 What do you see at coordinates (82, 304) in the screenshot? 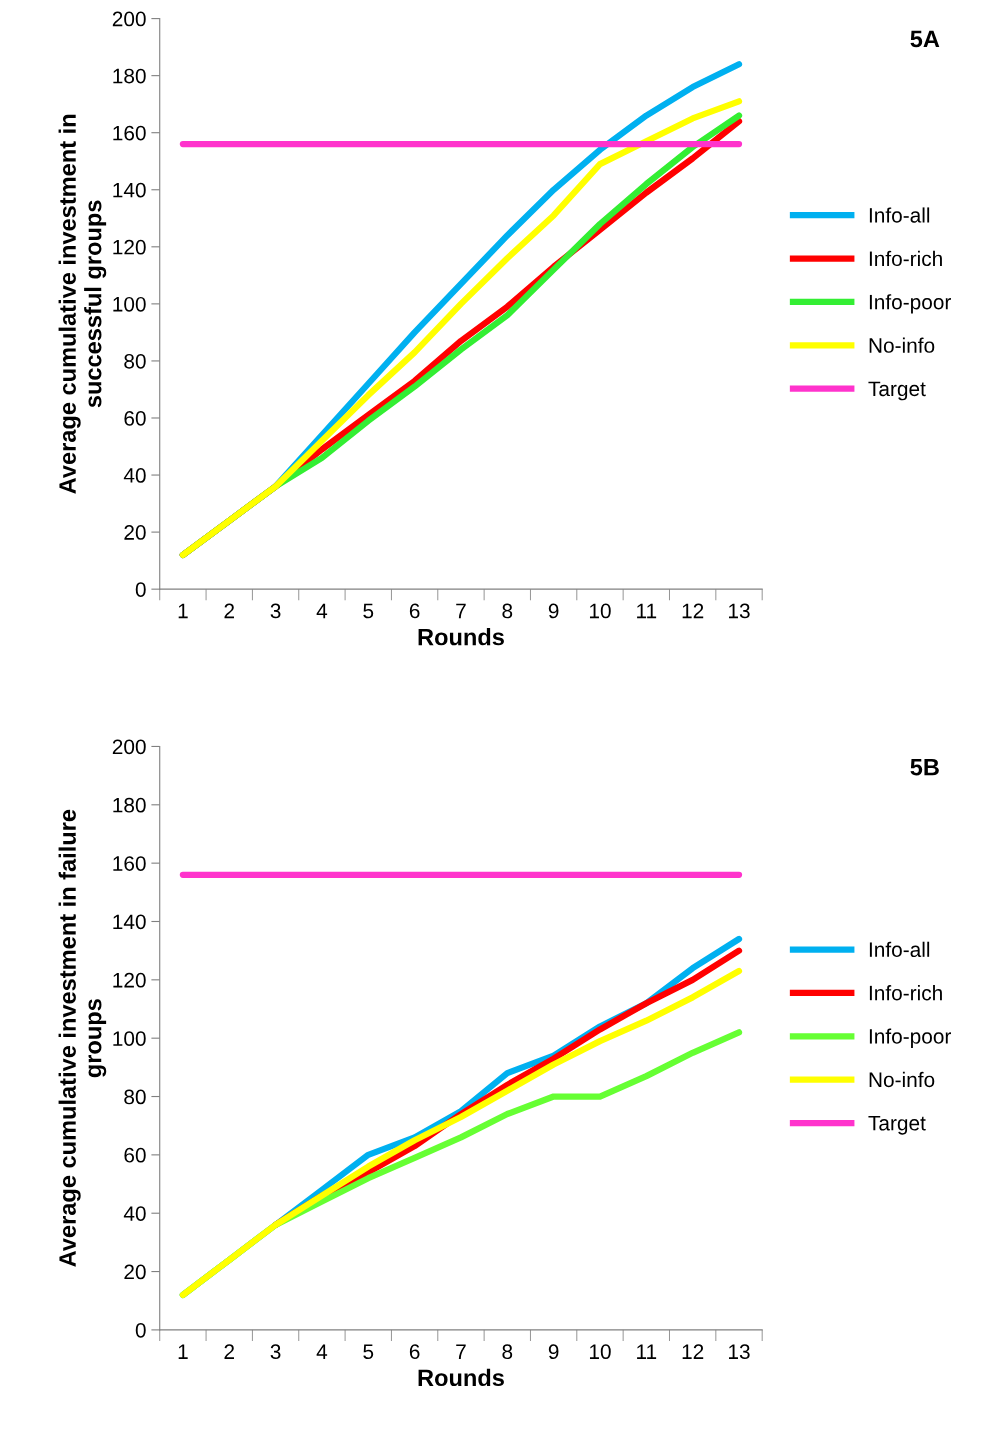
I see `y-axis-title: Average cumulative investment in successful groups` at bounding box center [82, 304].